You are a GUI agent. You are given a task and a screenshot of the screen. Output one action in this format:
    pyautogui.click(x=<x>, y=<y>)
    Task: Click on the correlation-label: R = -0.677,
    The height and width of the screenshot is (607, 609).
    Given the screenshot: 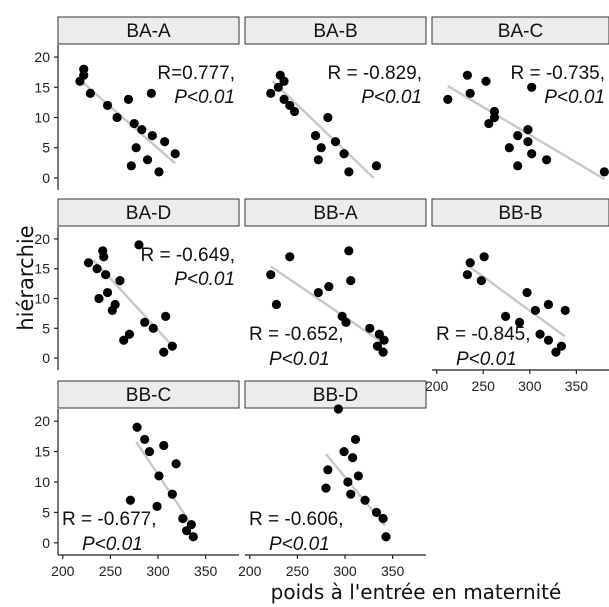 What is the action you would take?
    pyautogui.click(x=109, y=519)
    